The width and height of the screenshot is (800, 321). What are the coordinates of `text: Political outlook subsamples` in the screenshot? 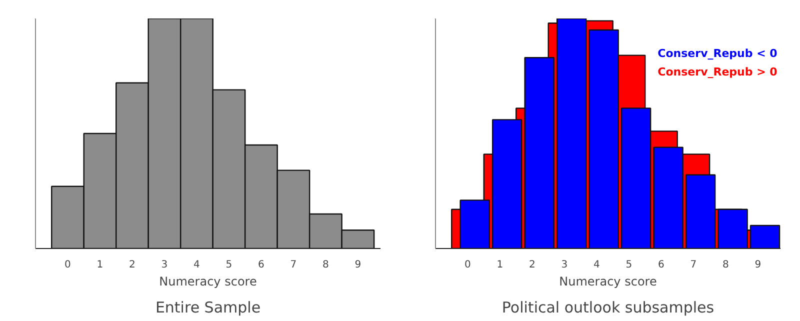 It's located at (608, 307).